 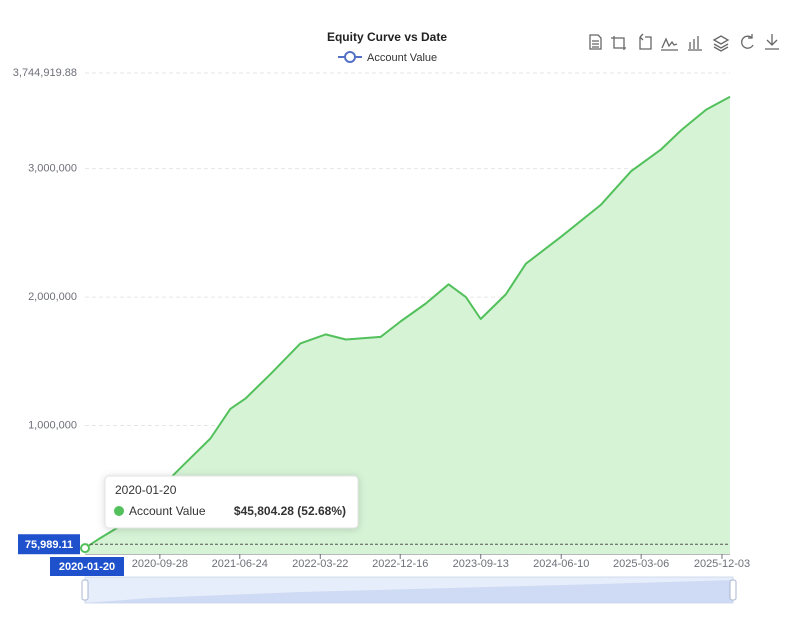 What do you see at coordinates (320, 564) in the screenshot?
I see `x-tick-label: 2022-03-22` at bounding box center [320, 564].